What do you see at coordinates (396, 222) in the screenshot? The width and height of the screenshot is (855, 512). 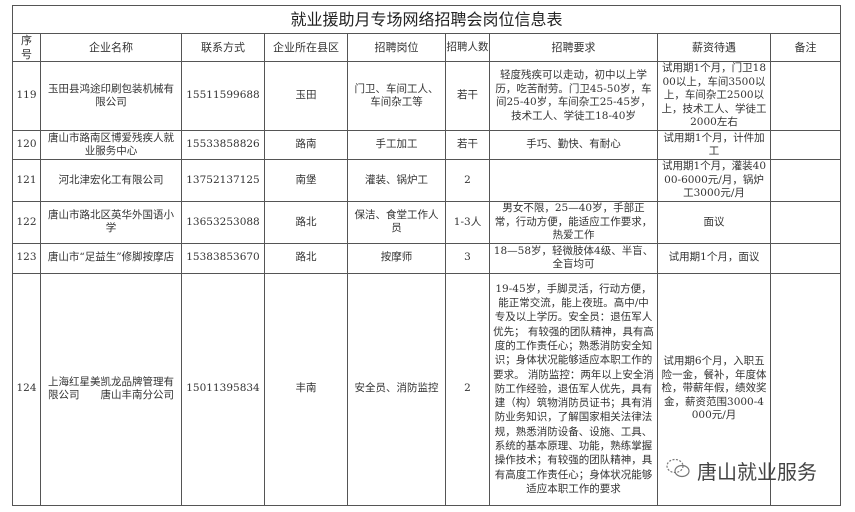 I see `cell-position: 保洁、食堂工作人员` at bounding box center [396, 222].